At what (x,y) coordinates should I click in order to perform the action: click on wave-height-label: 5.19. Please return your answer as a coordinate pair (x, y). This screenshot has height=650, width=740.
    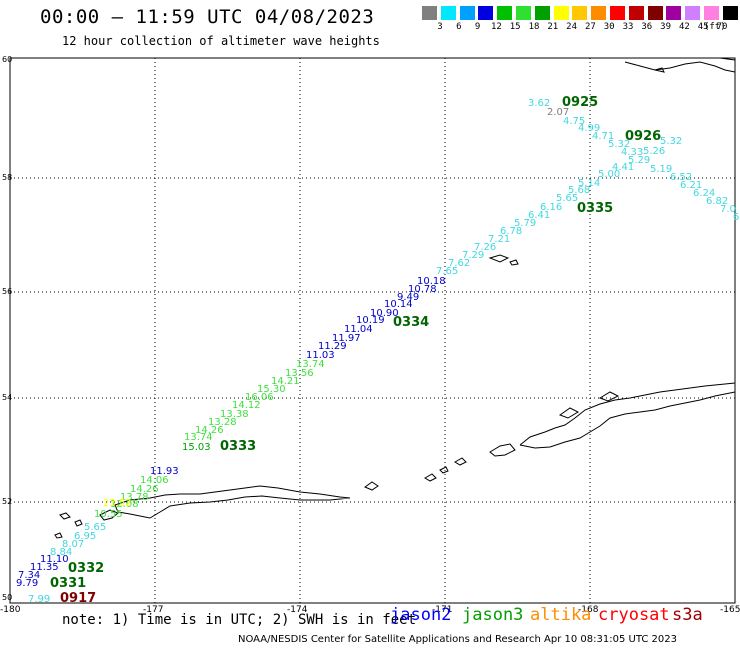
    Looking at the image, I should click on (661, 169).